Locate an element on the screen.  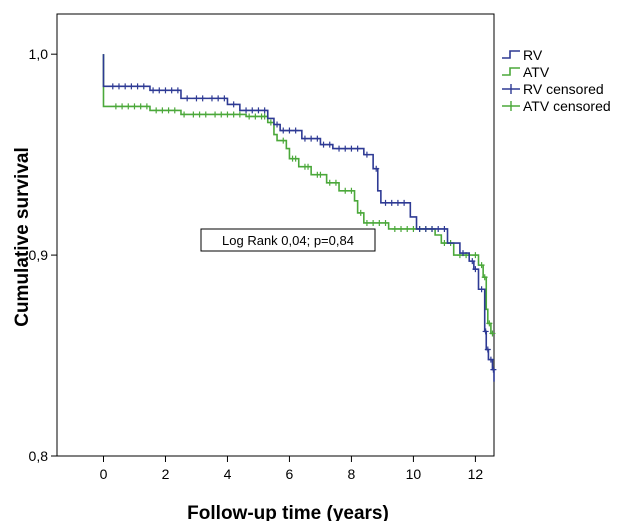
log-rank-annotation: Log Rank 0,04; p=0,84 is located at coordinates (288, 240).